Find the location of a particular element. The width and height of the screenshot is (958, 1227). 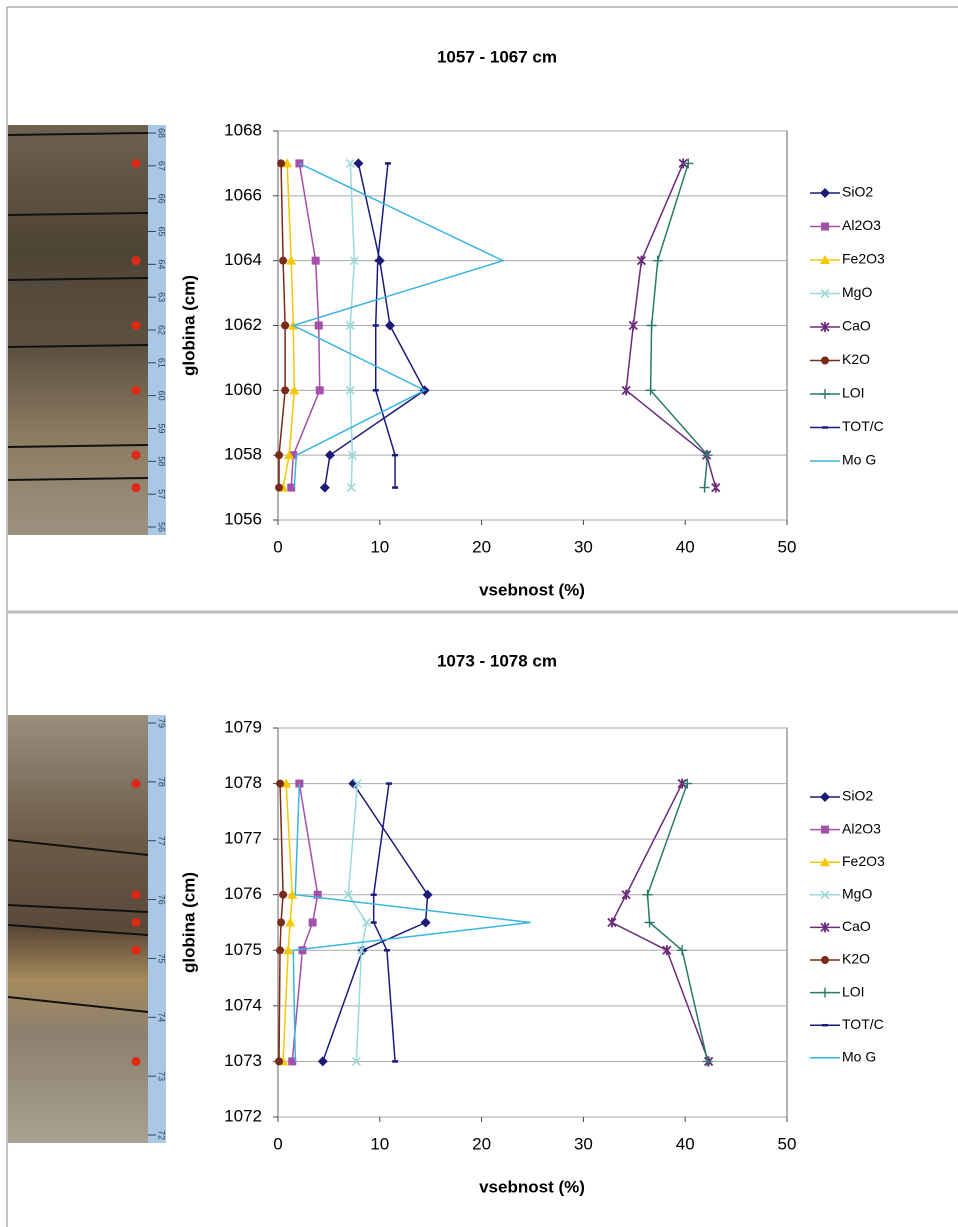

ruler-label: 59 is located at coordinates (162, 428).